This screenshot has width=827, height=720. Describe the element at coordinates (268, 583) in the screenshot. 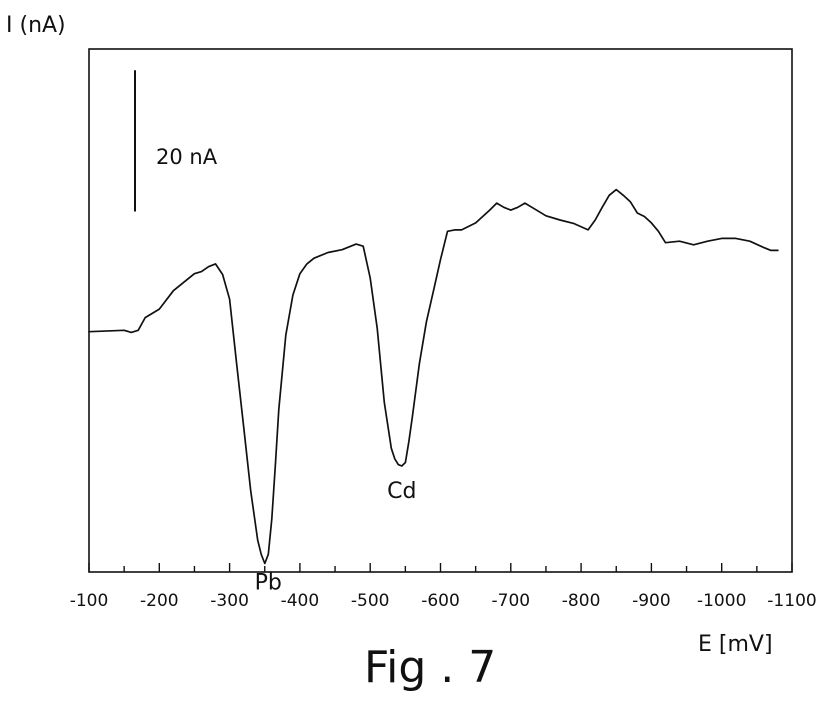

I see `annotation-pb: Pb` at that location.